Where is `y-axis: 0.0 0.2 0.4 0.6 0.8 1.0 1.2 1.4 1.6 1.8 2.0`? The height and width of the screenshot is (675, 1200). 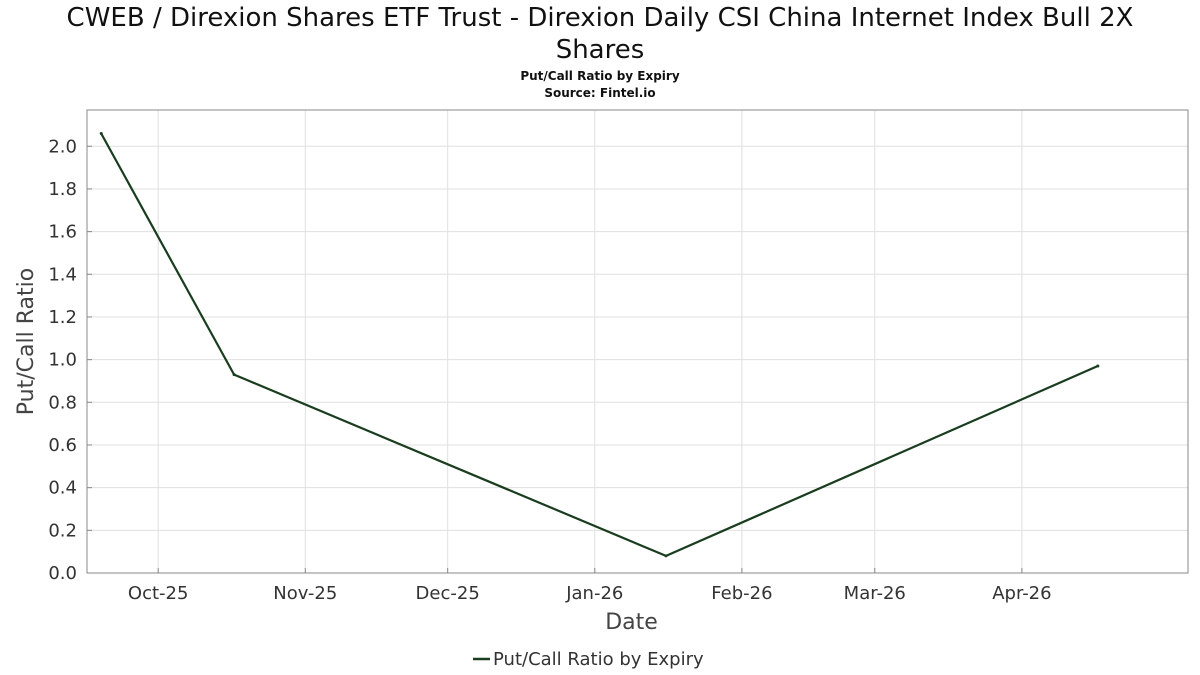 y-axis: 0.0 0.2 0.4 0.6 0.8 1.0 1.2 1.4 1.6 1.8 2.0 is located at coordinates (70, 360).